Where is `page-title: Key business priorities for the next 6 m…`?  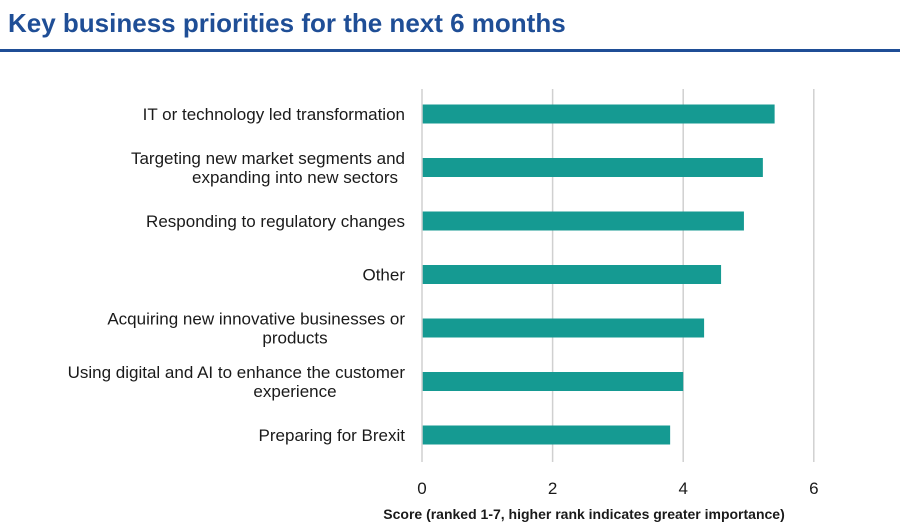
page-title: Key business priorities for the next 6 m… is located at coordinates (287, 23).